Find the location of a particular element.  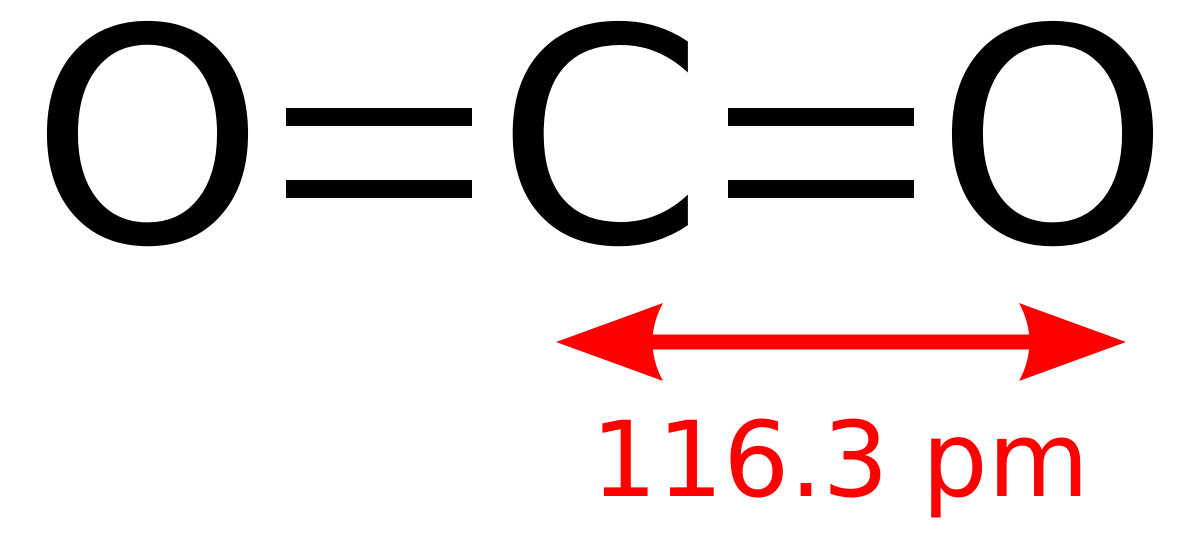

atom-oxygen-right: O is located at coordinates (1052, 156).